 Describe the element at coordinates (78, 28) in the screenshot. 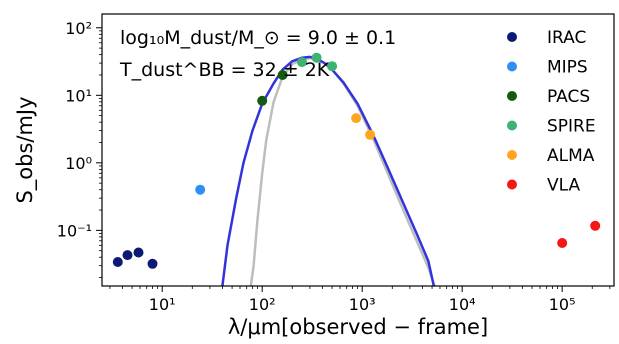

I see `y-tick-label: 10²` at that location.